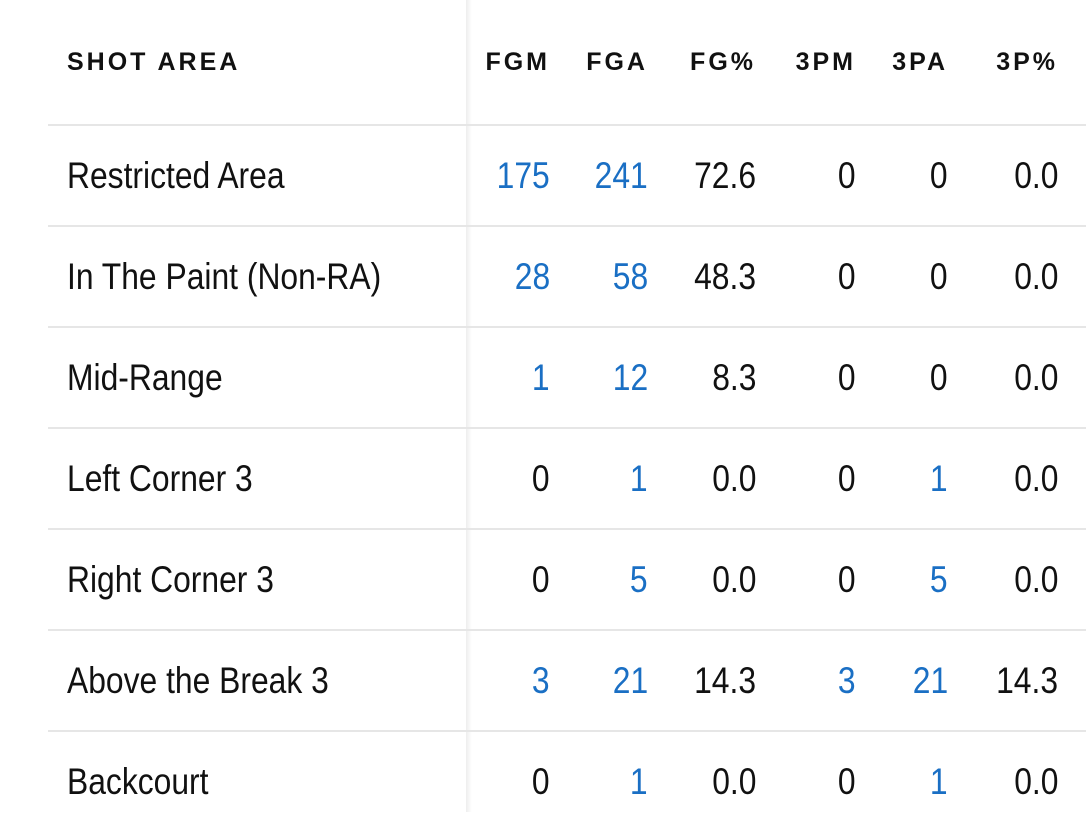 This screenshot has height=832, width=1086. Describe the element at coordinates (939, 579) in the screenshot. I see `3pa-link: 5` at that location.